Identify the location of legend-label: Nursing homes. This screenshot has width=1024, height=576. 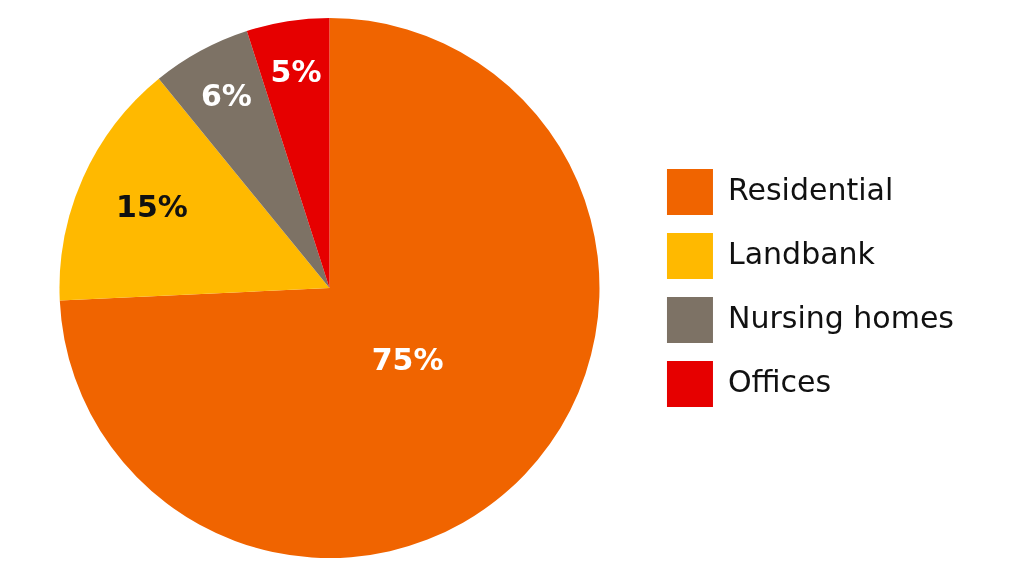
(841, 317).